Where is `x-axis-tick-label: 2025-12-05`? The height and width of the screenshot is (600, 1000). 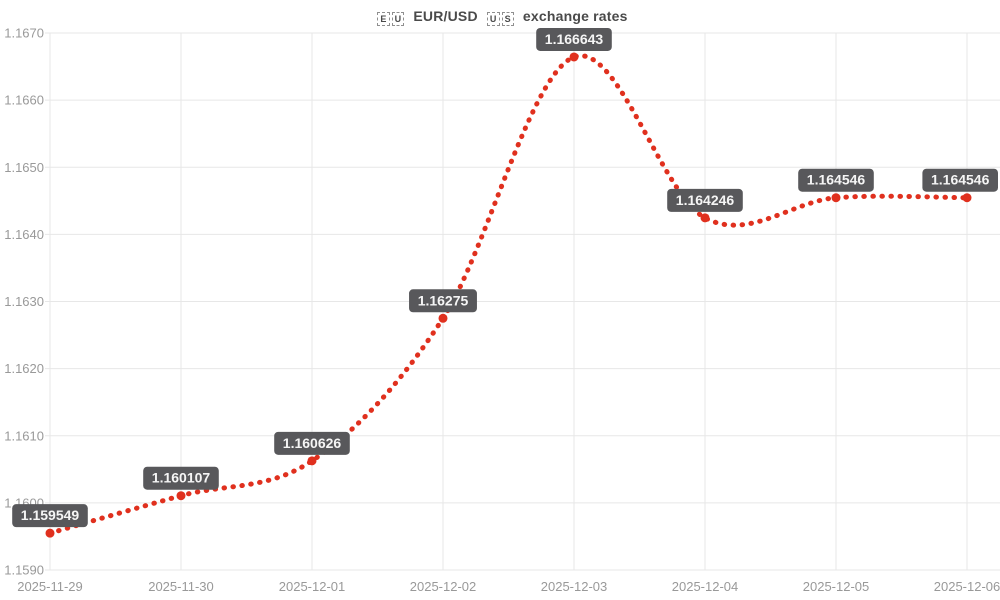
x-axis-tick-label: 2025-12-05 is located at coordinates (836, 586).